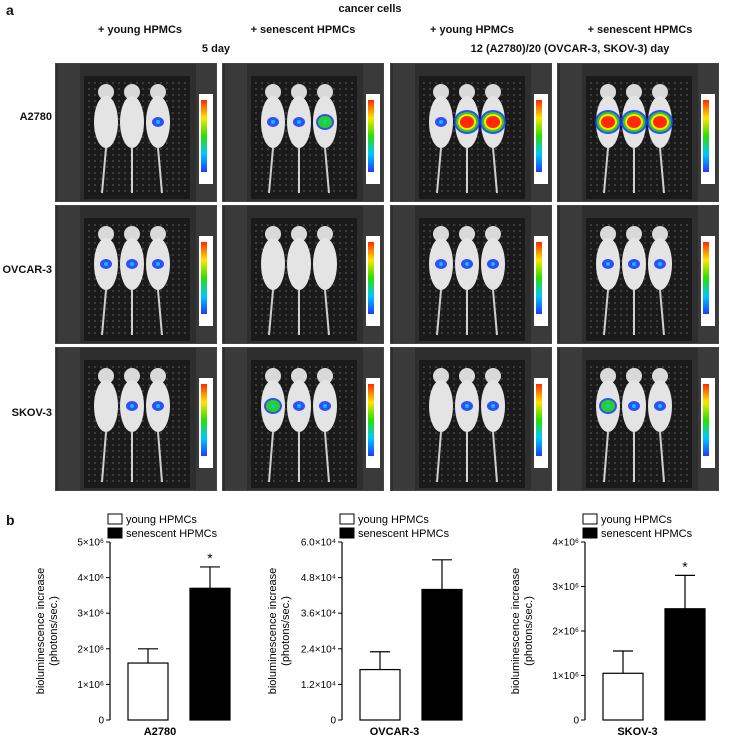  Describe the element at coordinates (160, 731) in the screenshot. I see `x-axis-label: A2780` at that location.